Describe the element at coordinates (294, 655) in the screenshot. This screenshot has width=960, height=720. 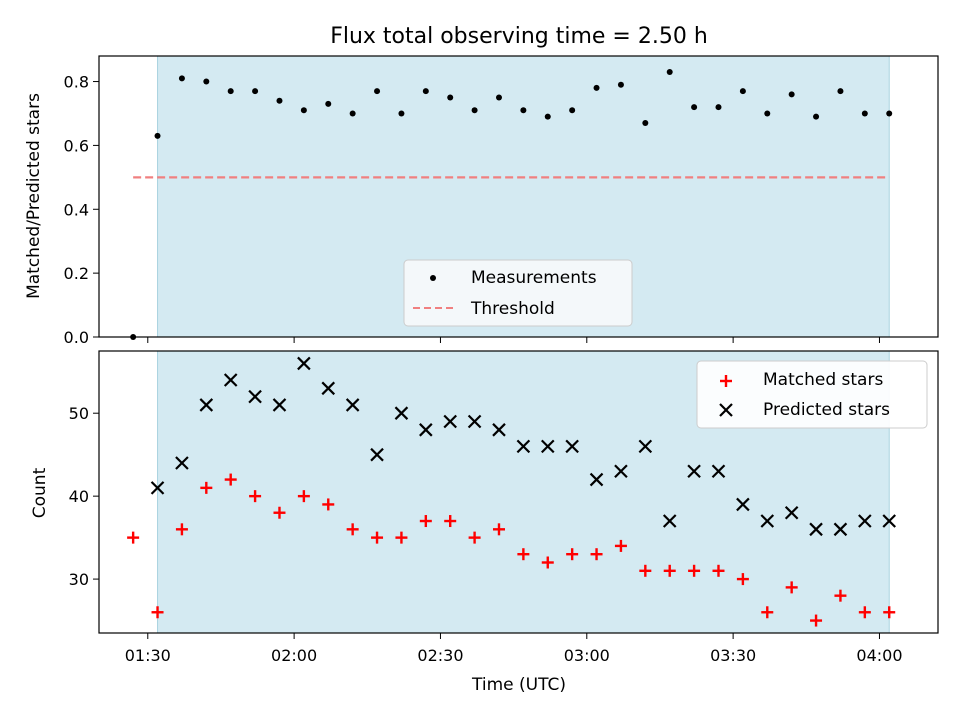
I see `x-tick-label: 02:00` at that location.